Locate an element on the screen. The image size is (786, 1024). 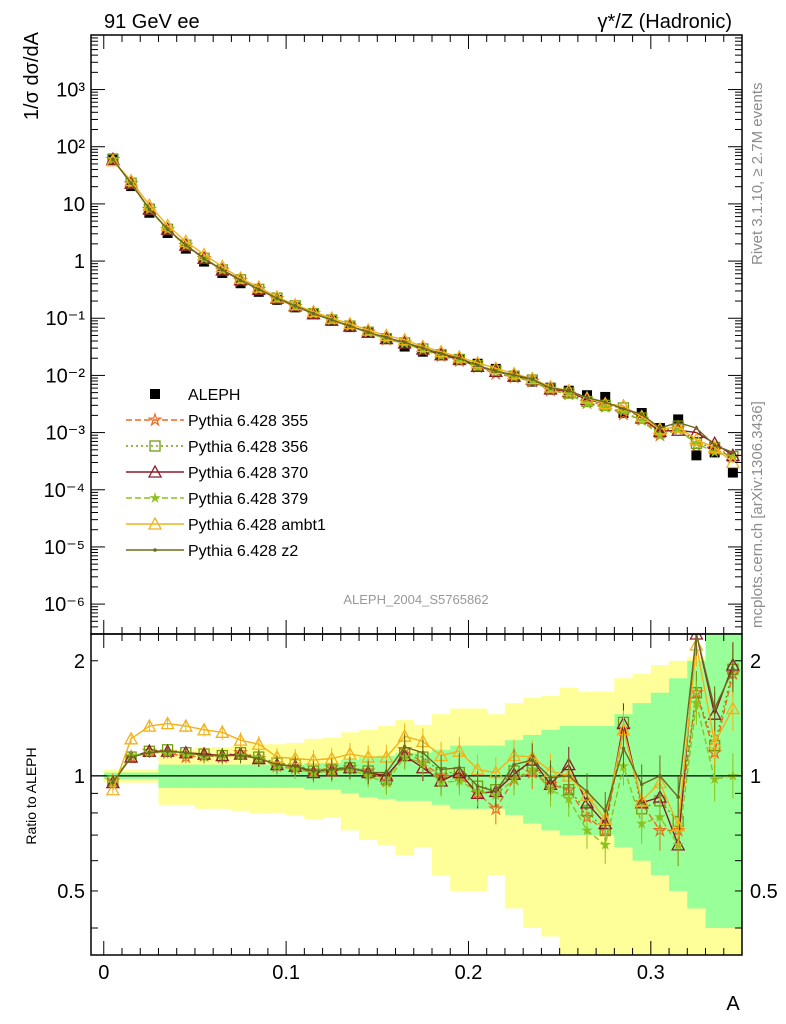
legend-item-z2: Pythia 6.428 z2 is located at coordinates (212, 551).